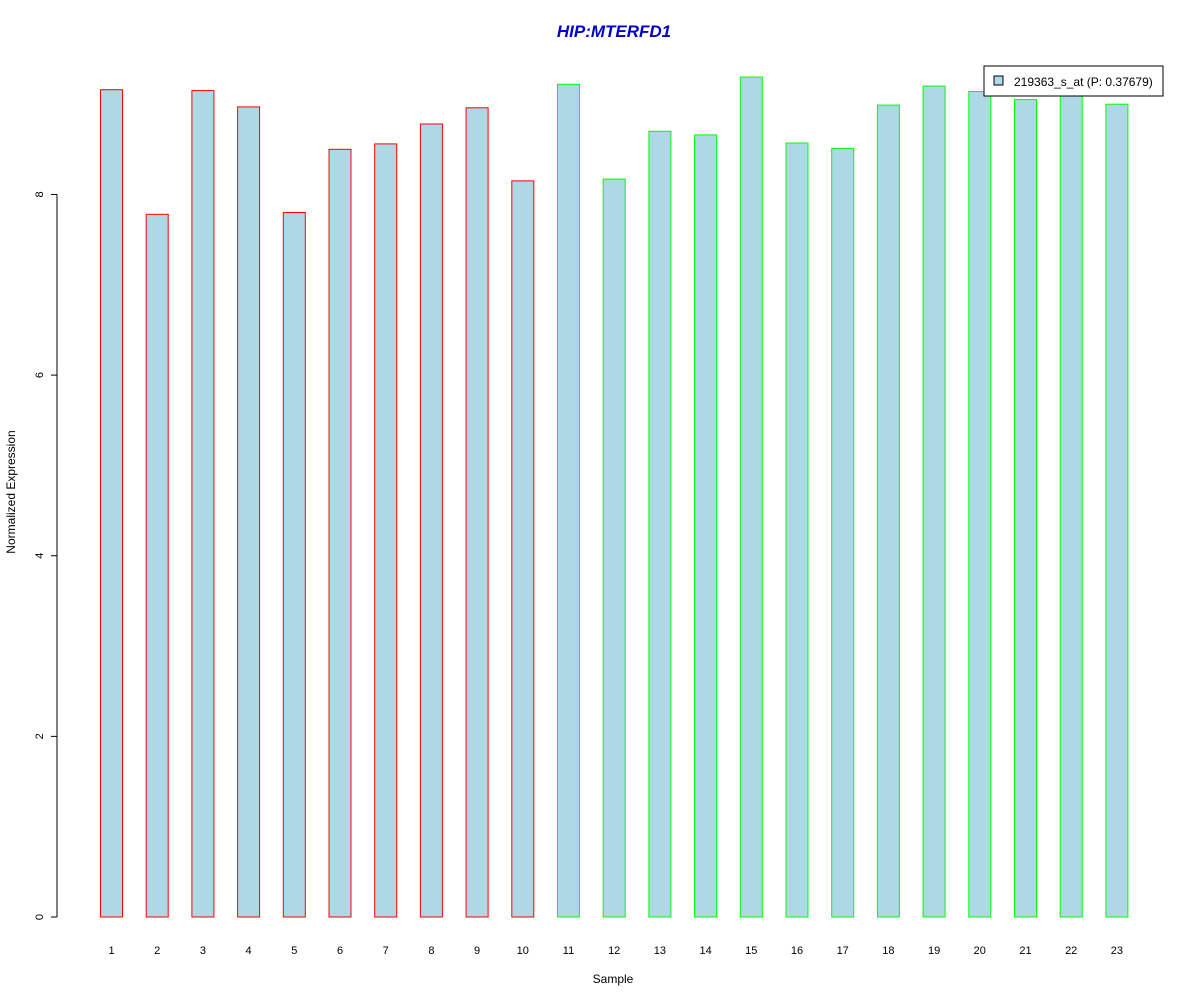  Describe the element at coordinates (431, 951) in the screenshot. I see `x-tick-label-8: 8` at that location.